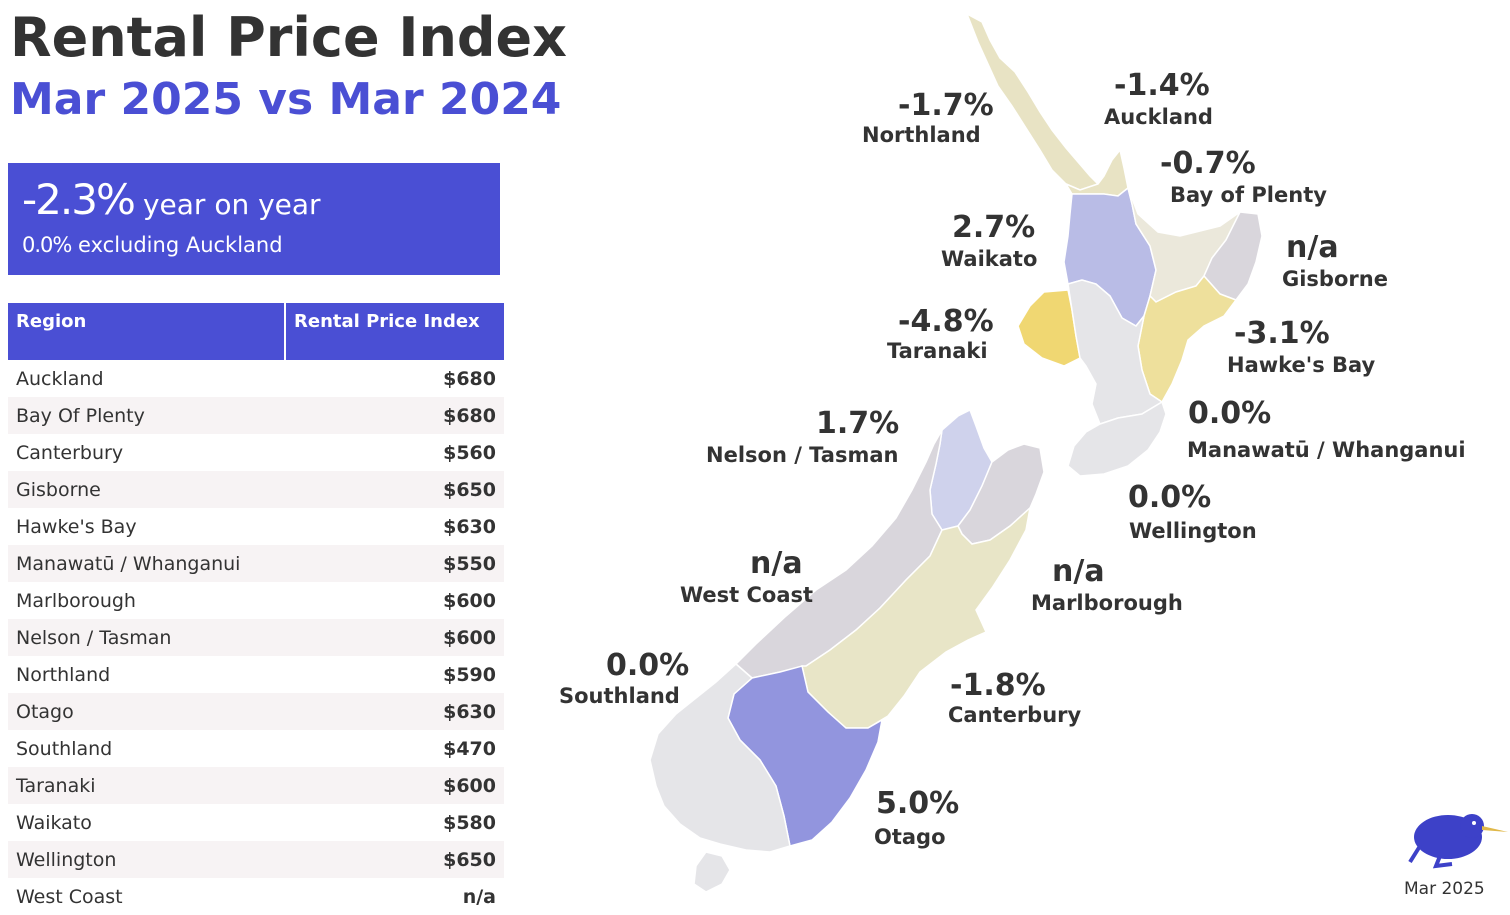 The image size is (1510, 915). I want to click on change-marlborough: n/a, so click(1078, 571).